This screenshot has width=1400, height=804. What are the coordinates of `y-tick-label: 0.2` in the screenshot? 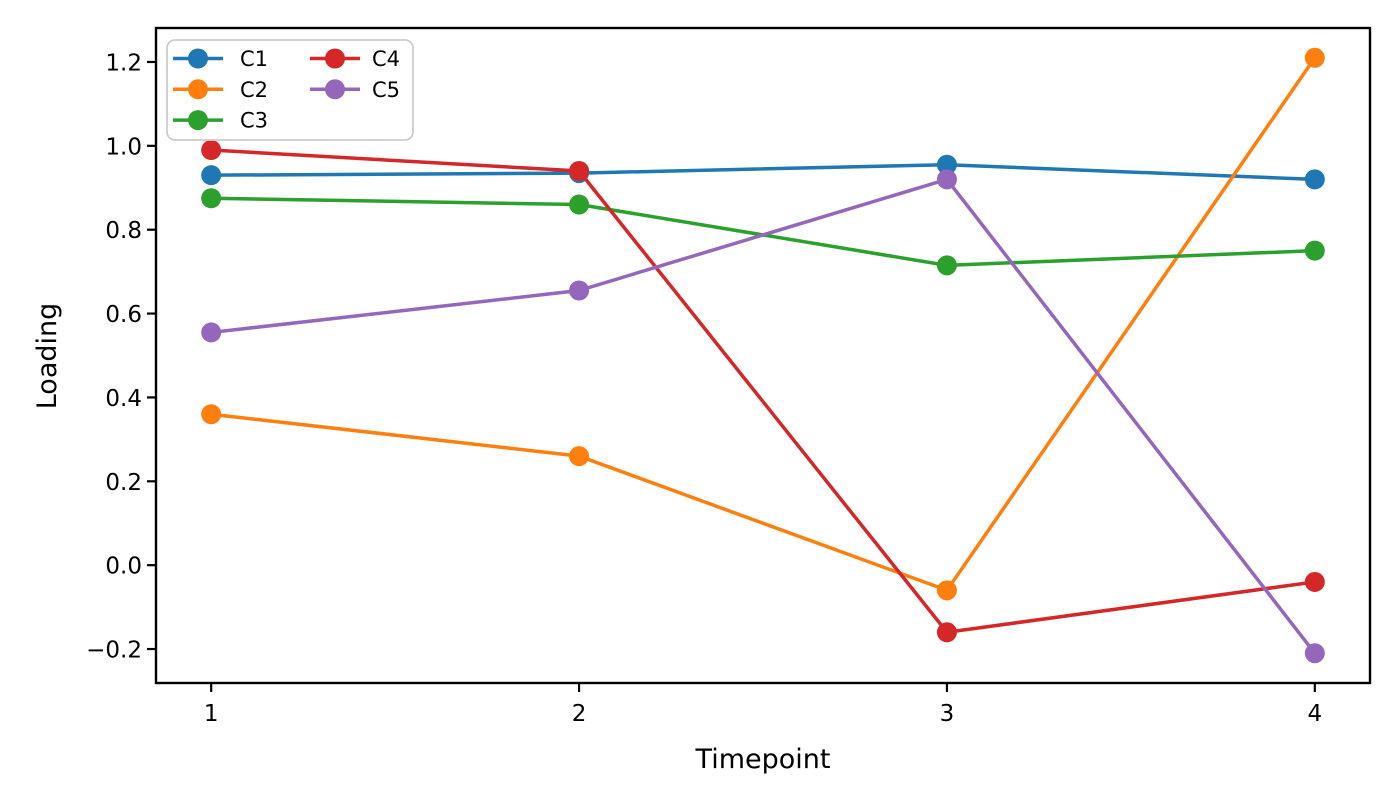 It's located at (123, 483).